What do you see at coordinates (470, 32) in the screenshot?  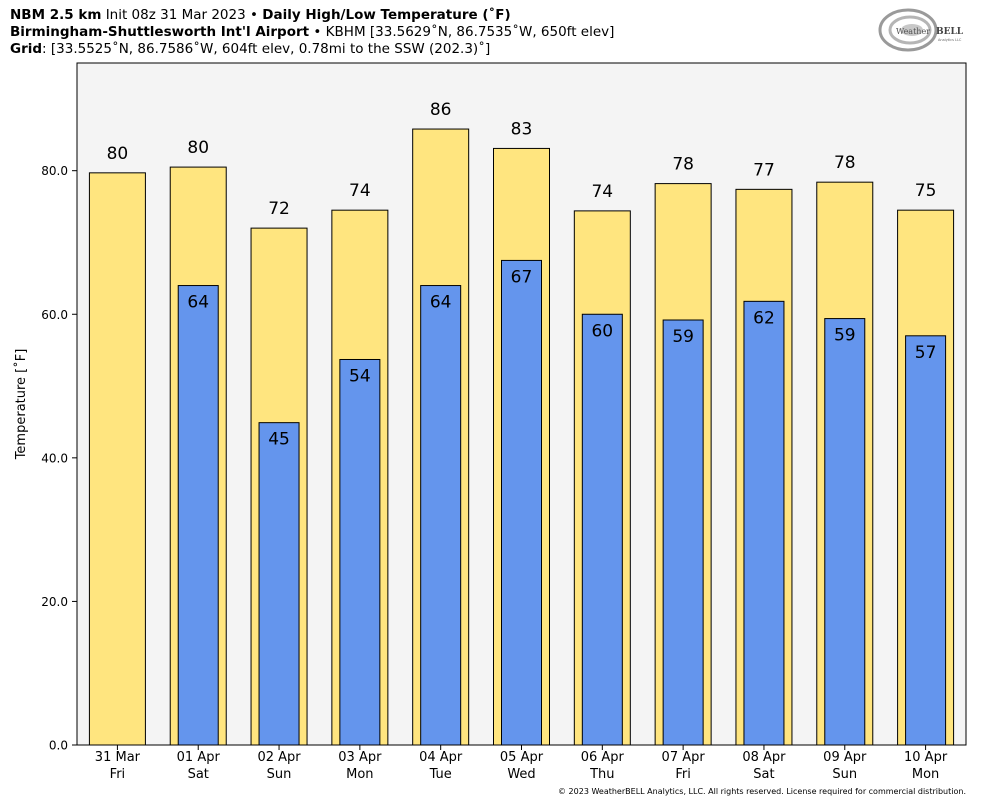 I see `station-info: KBHM [33.5629˚N, 86.7535˚W, 650ft elev]` at bounding box center [470, 32].